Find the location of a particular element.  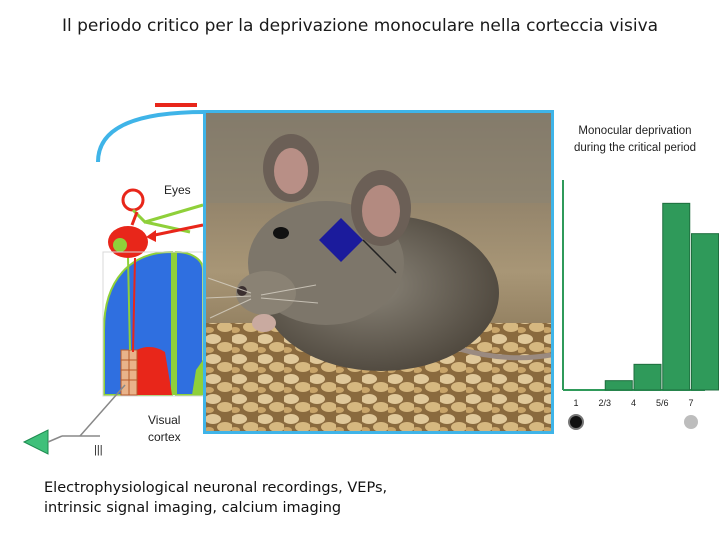

x-tick-5-6: 5/6 is located at coordinates (662, 403).